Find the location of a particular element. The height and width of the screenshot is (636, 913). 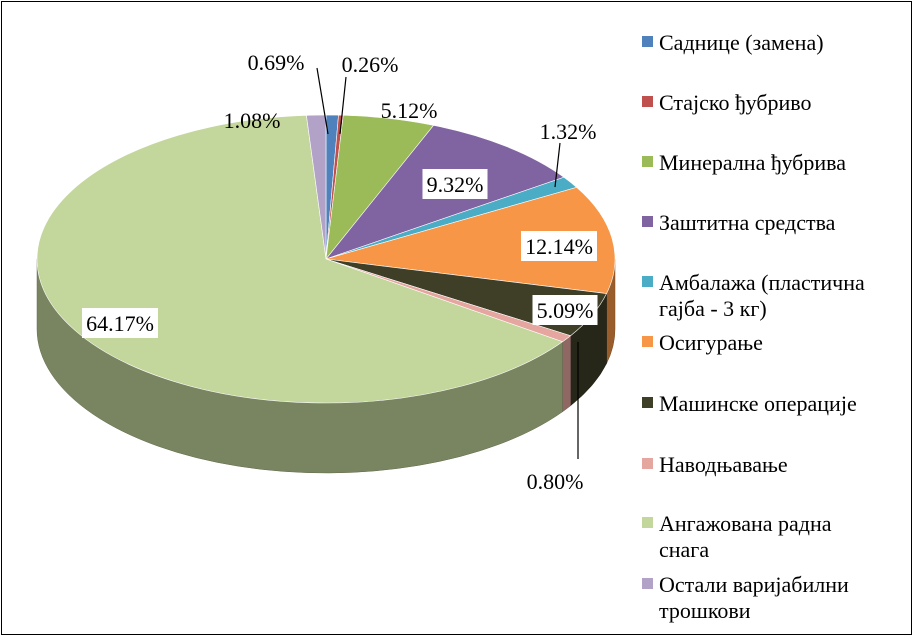

legend-label-6: Машинске операције is located at coordinates (758, 403).